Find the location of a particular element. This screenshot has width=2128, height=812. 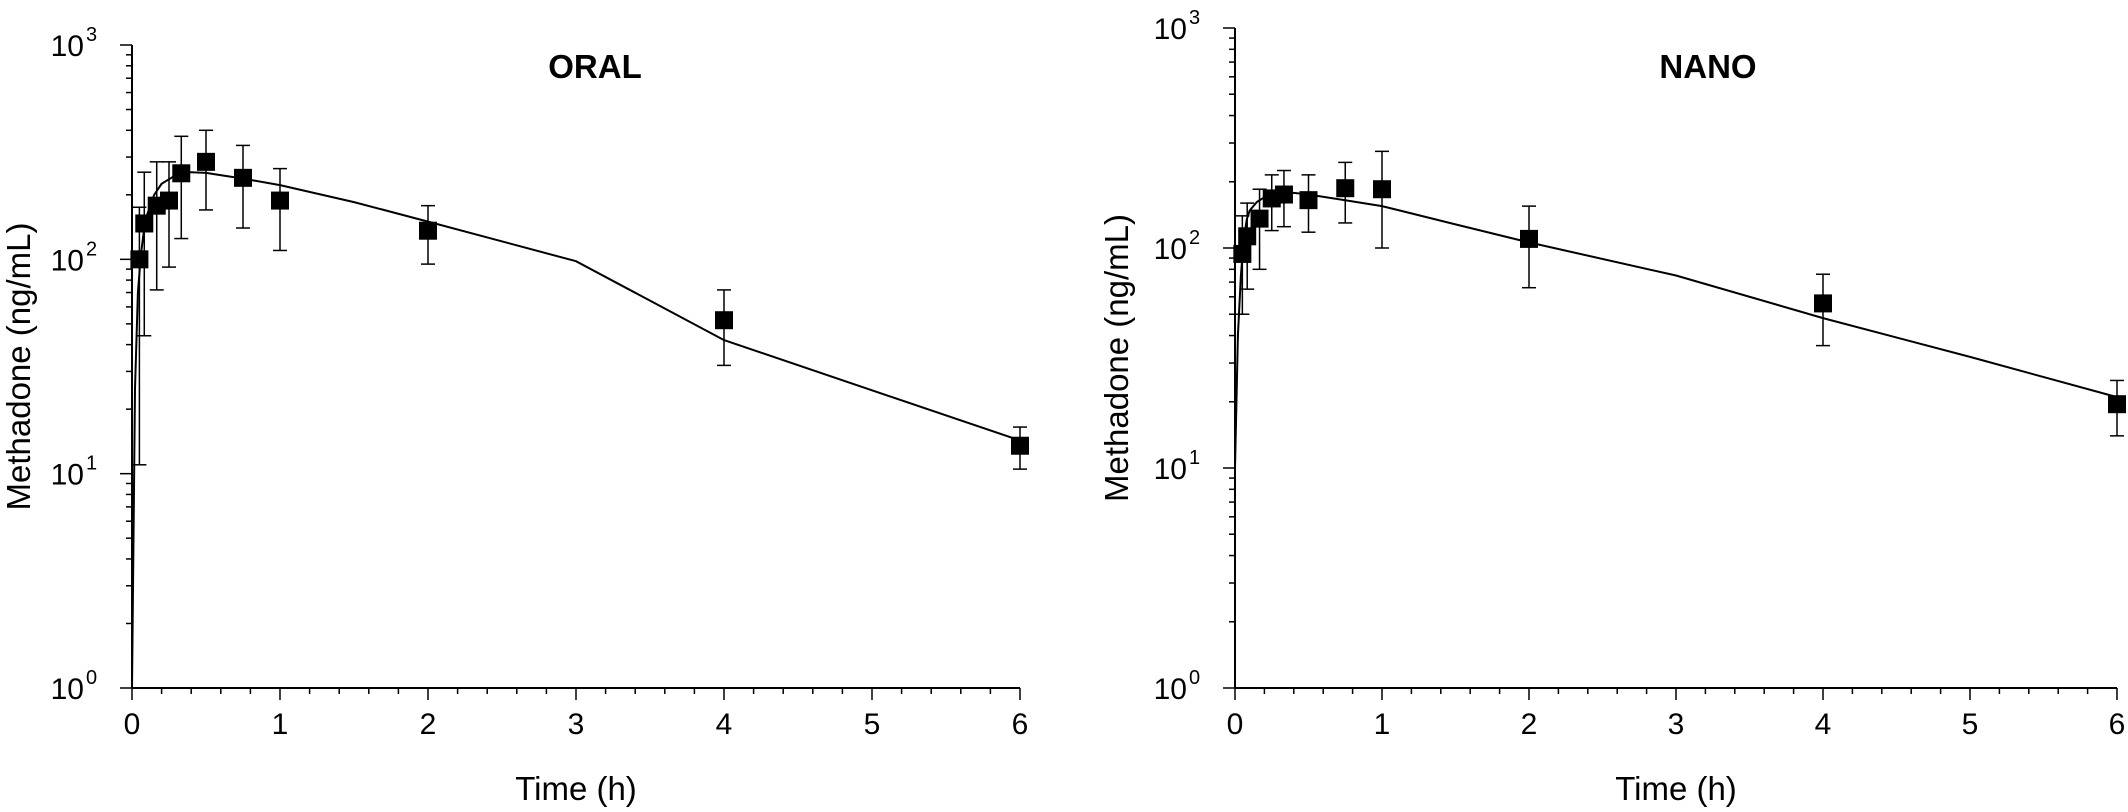

chart-title: ORAL is located at coordinates (595, 66).